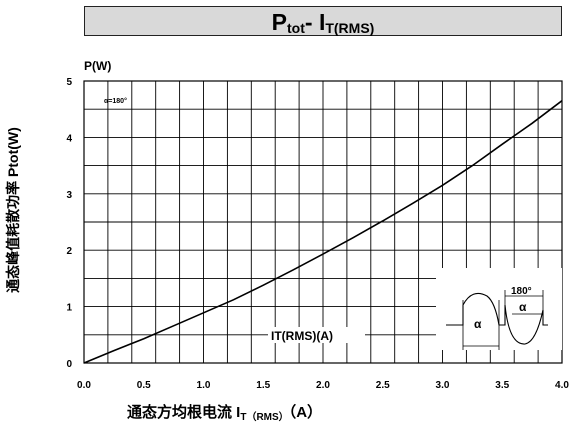  What do you see at coordinates (502, 385) in the screenshot?
I see `x-tick-label: 3.5` at bounding box center [502, 385].